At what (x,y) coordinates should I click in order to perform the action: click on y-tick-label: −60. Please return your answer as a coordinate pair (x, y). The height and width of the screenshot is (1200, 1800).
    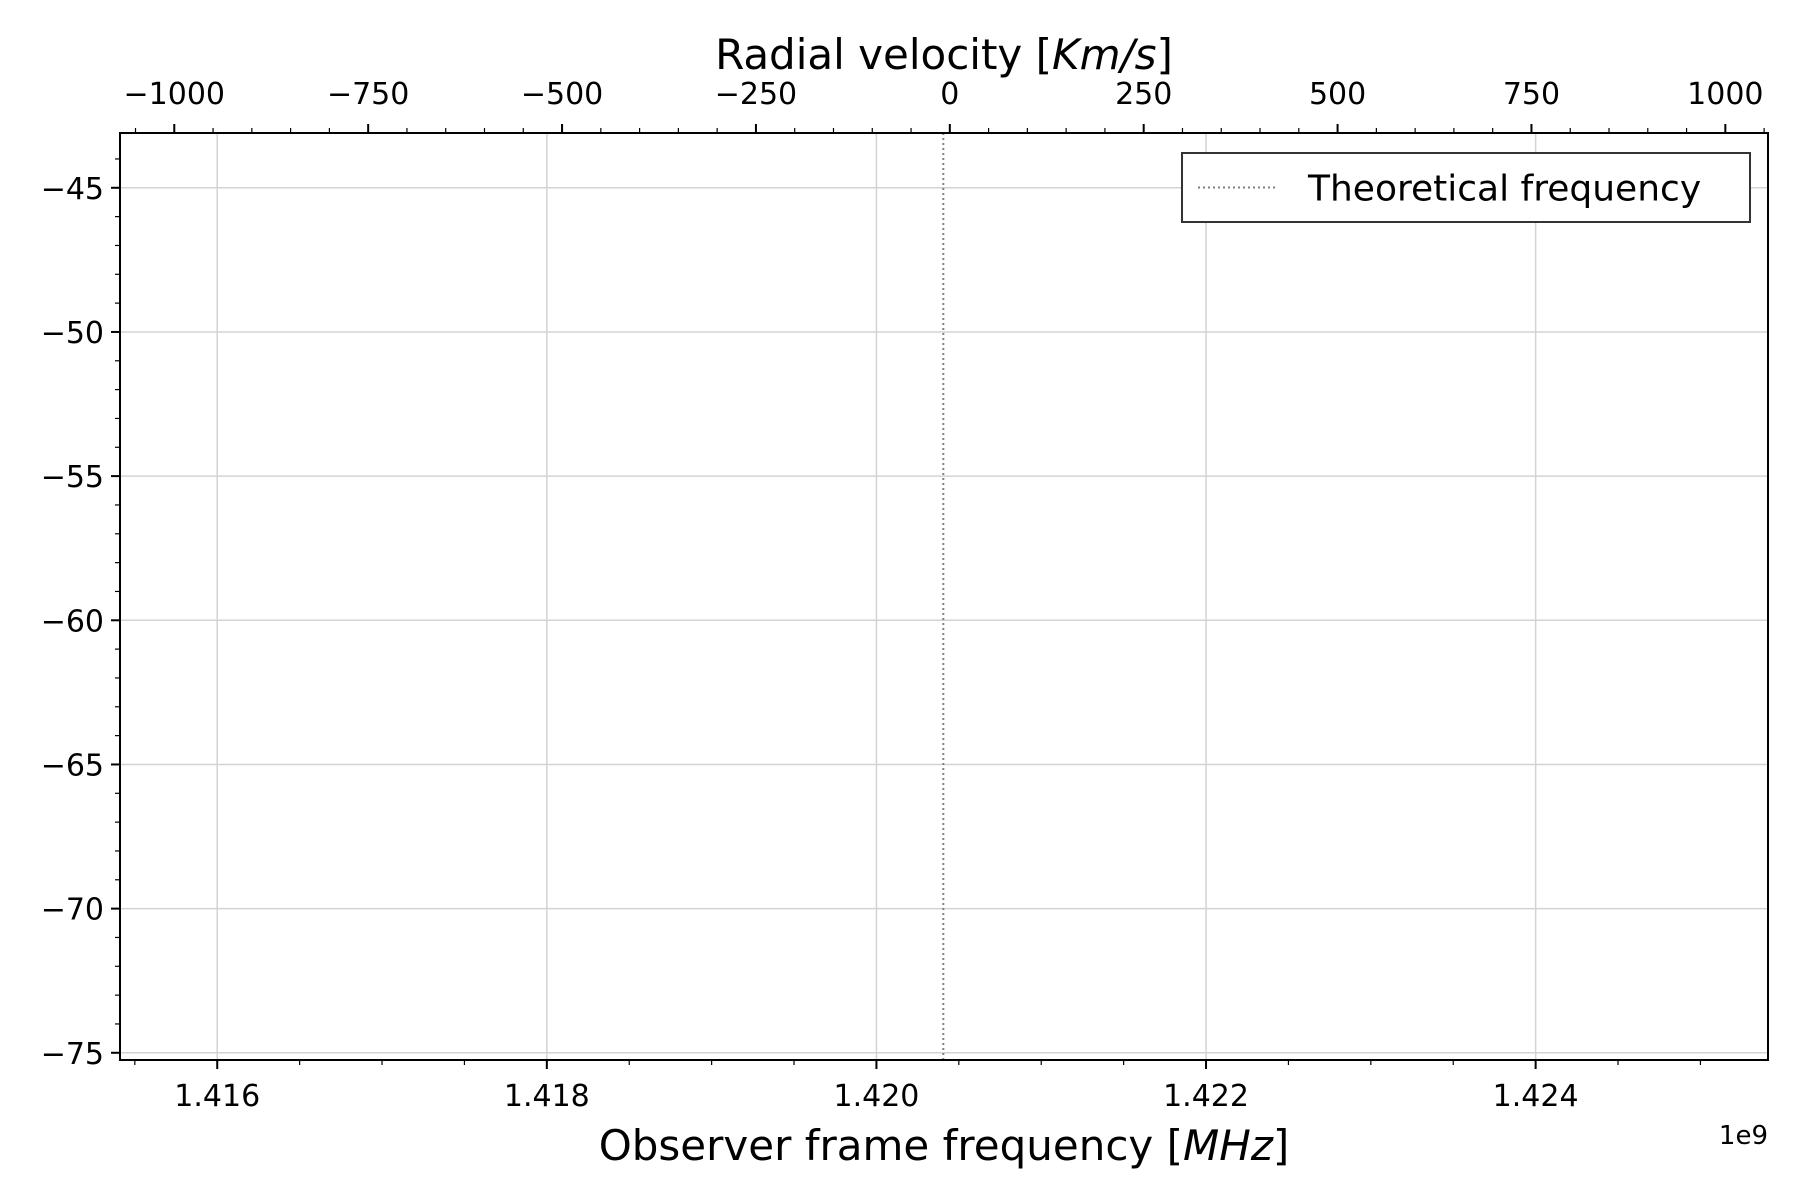
    Looking at the image, I should click on (72, 621).